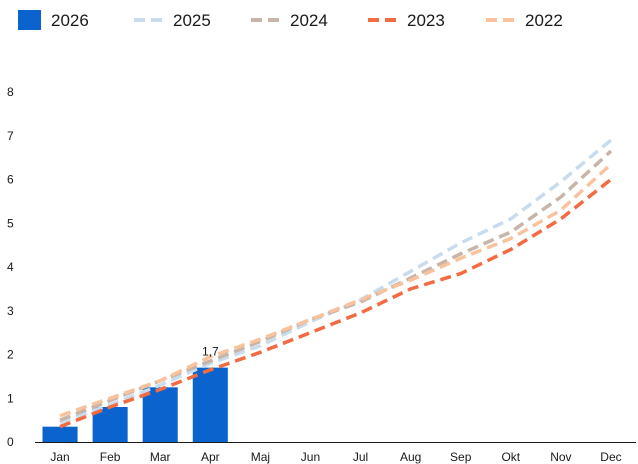  I want to click on x-tick-label-Mar: Mar, so click(160, 457).